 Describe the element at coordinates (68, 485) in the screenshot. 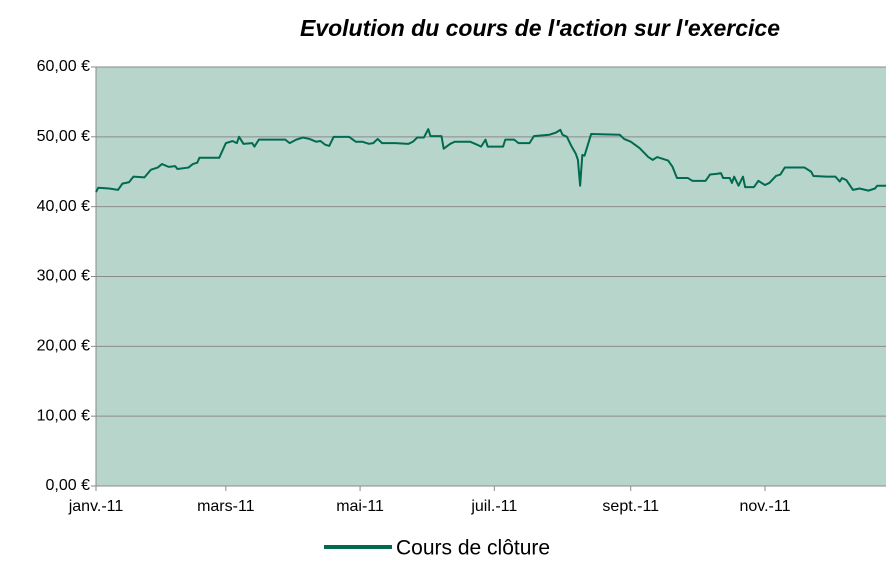

I see `y-tick-label: 0,00 €` at that location.